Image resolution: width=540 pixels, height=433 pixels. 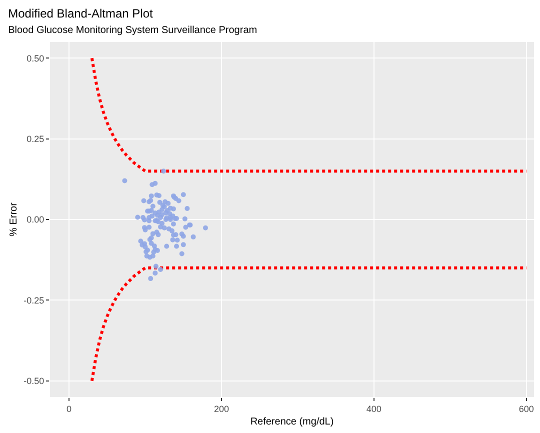 What do you see at coordinates (222, 409) in the screenshot?
I see `x-tick-label: 200` at bounding box center [222, 409].